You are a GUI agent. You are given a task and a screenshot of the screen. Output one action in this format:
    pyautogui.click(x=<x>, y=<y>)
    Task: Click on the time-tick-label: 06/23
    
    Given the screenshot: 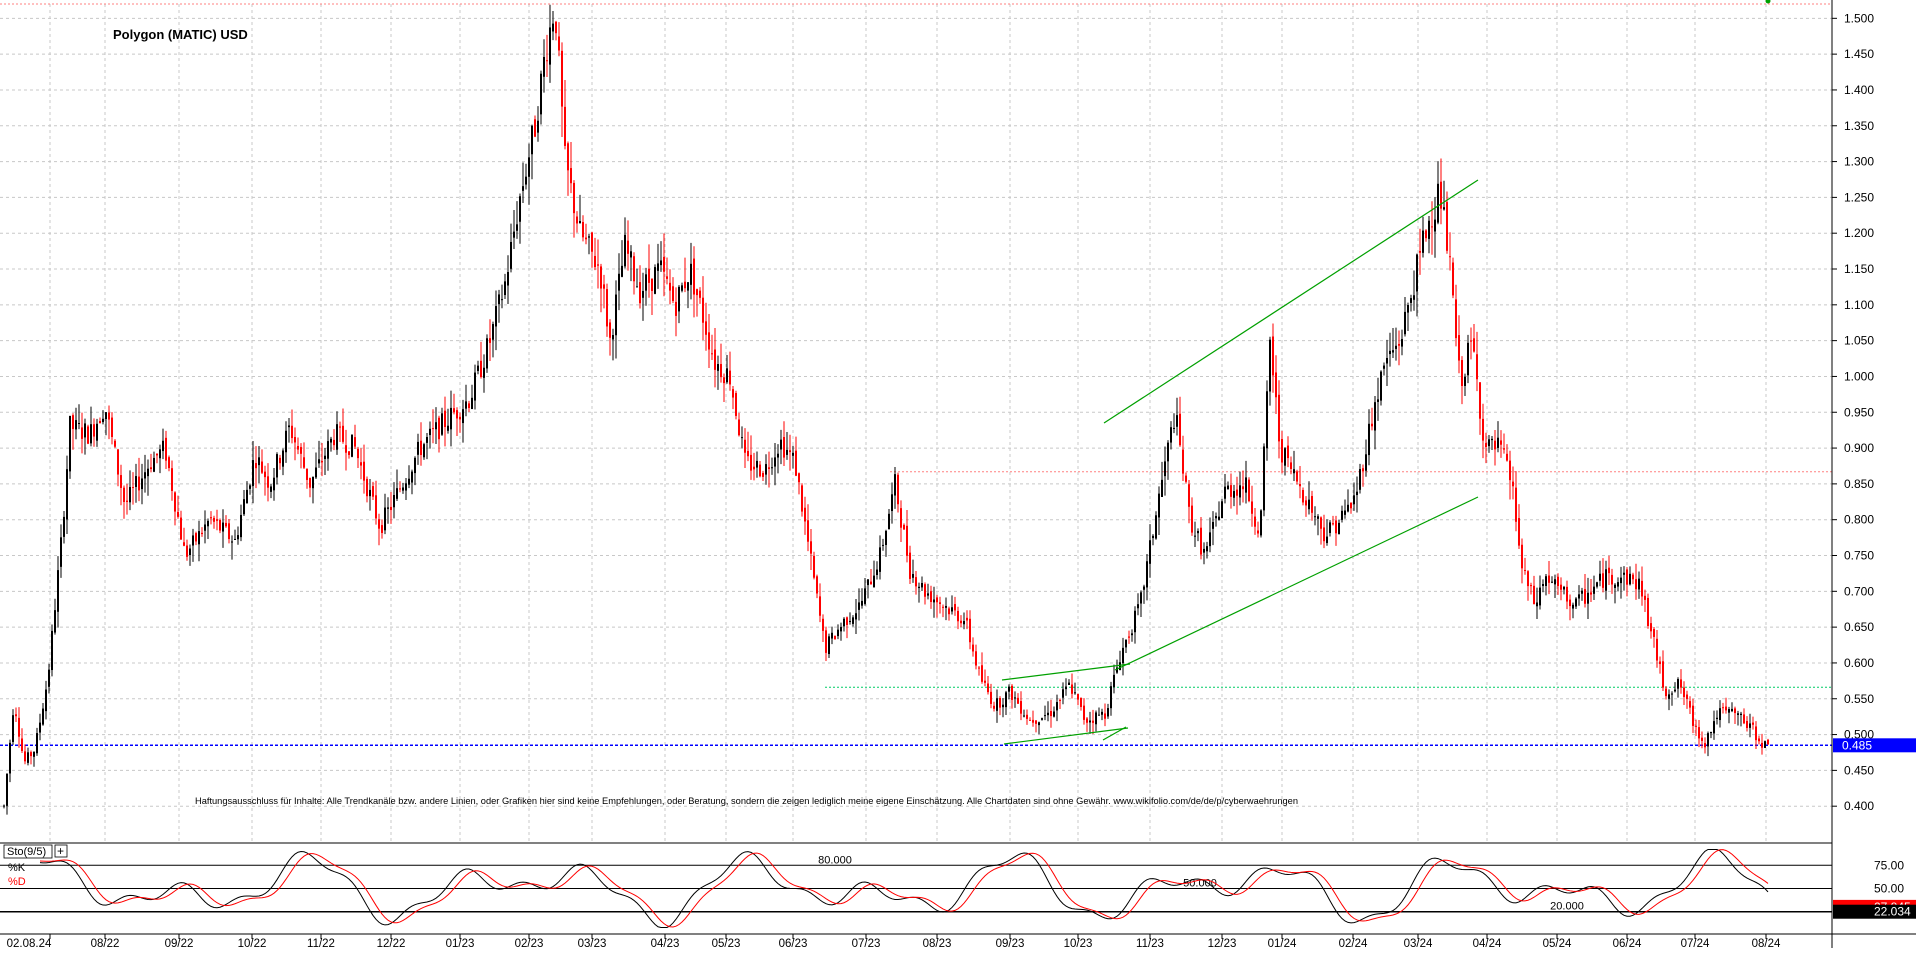 What is the action you would take?
    pyautogui.click(x=793, y=943)
    